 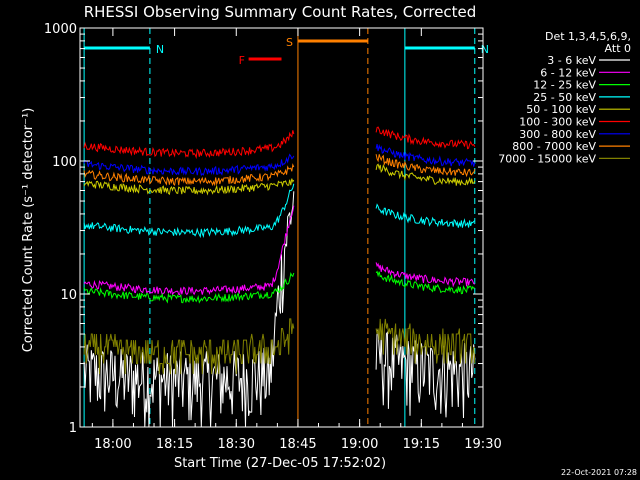 I want to click on x-tick-label-5: 19:15, so click(x=421, y=444).